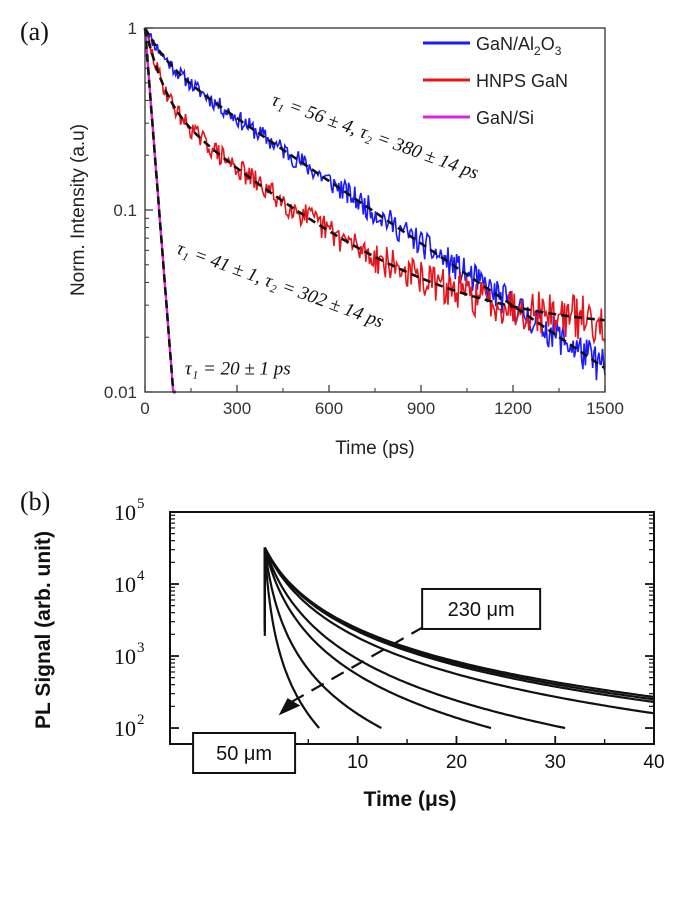 The width and height of the screenshot is (694, 908). Describe the element at coordinates (329, 408) in the screenshot. I see `x-tick-label: 600` at that location.